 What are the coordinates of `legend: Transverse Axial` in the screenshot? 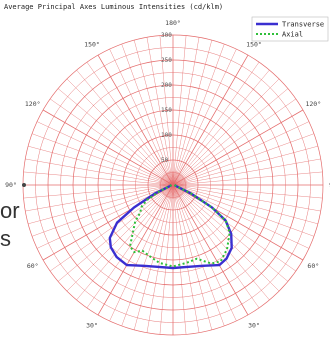 It's located at (290, 29).